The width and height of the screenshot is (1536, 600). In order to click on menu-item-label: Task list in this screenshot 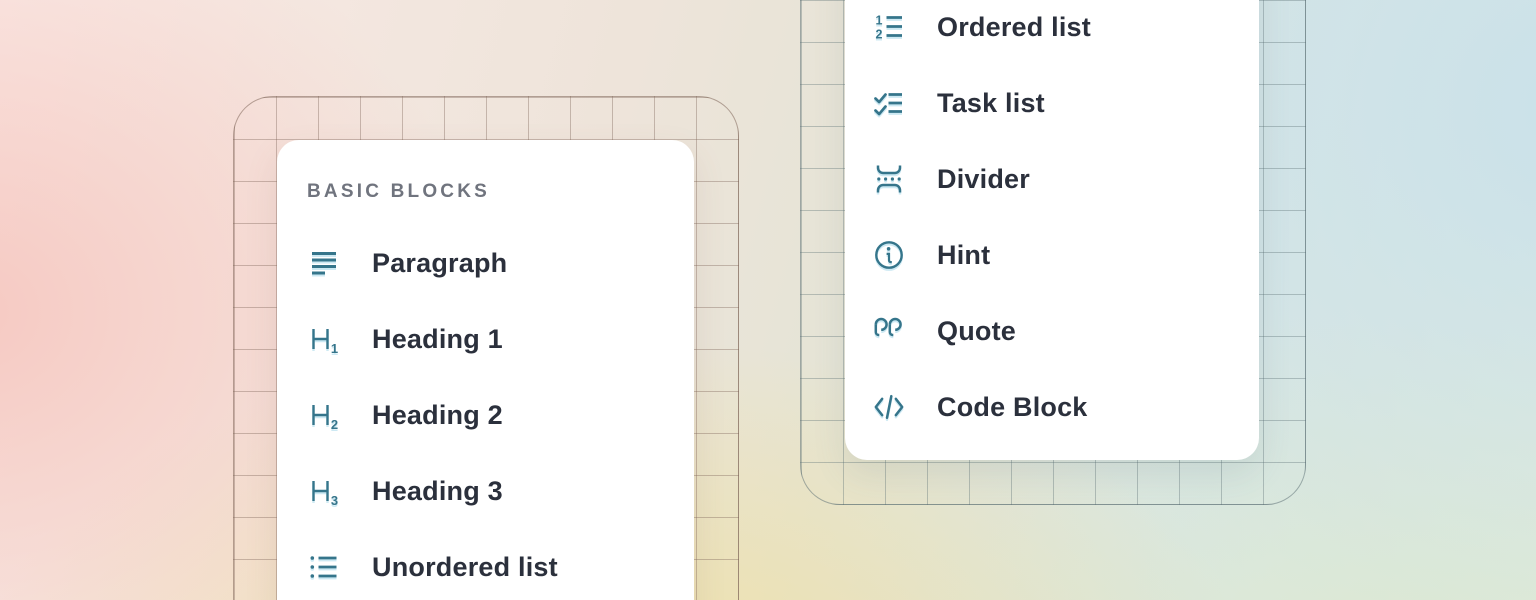, I will do `click(991, 102)`.